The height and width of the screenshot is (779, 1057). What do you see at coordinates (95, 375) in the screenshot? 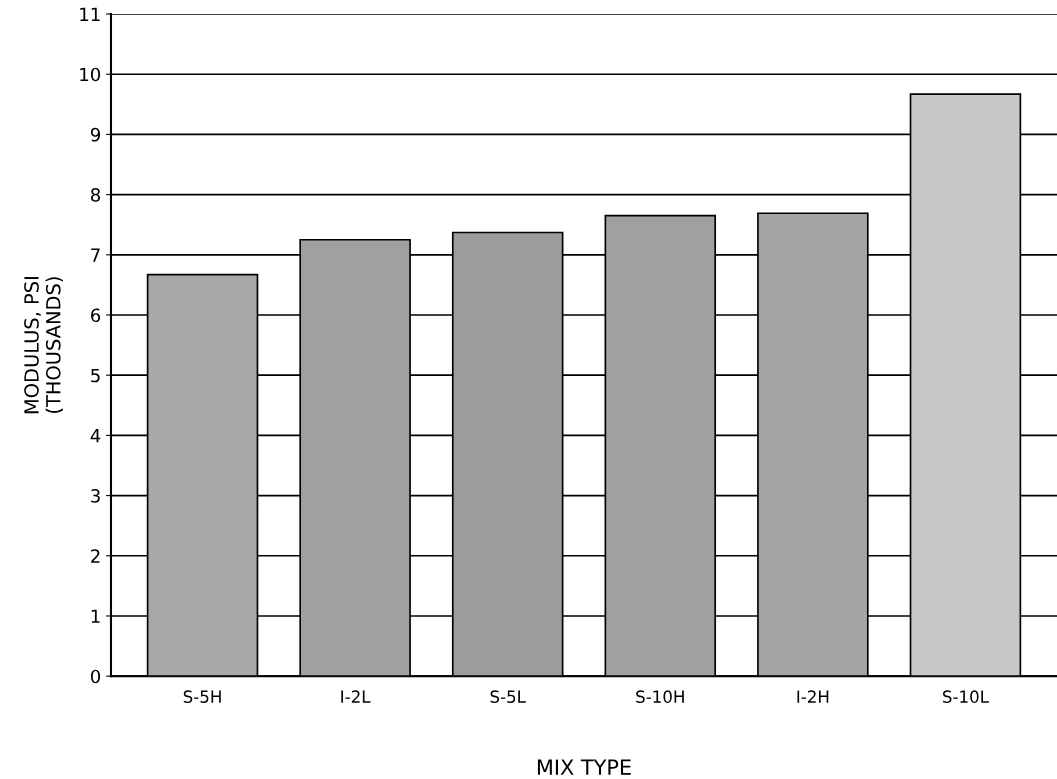
I see `y-tick-label: 5` at bounding box center [95, 375].